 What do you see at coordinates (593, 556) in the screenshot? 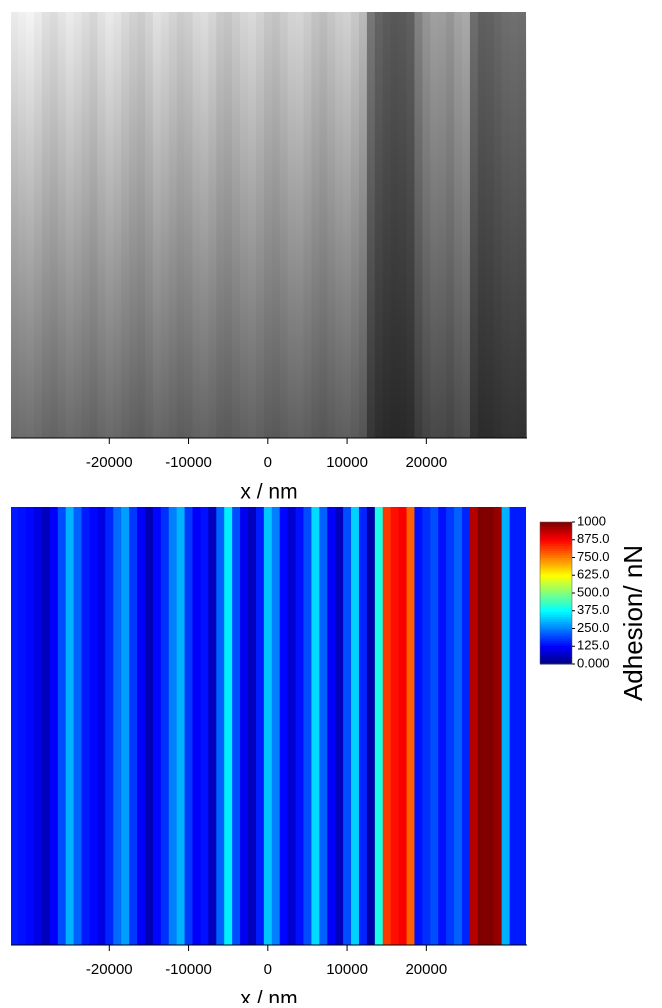
I see `colorbar-tick-label: 750.0` at bounding box center [593, 556].